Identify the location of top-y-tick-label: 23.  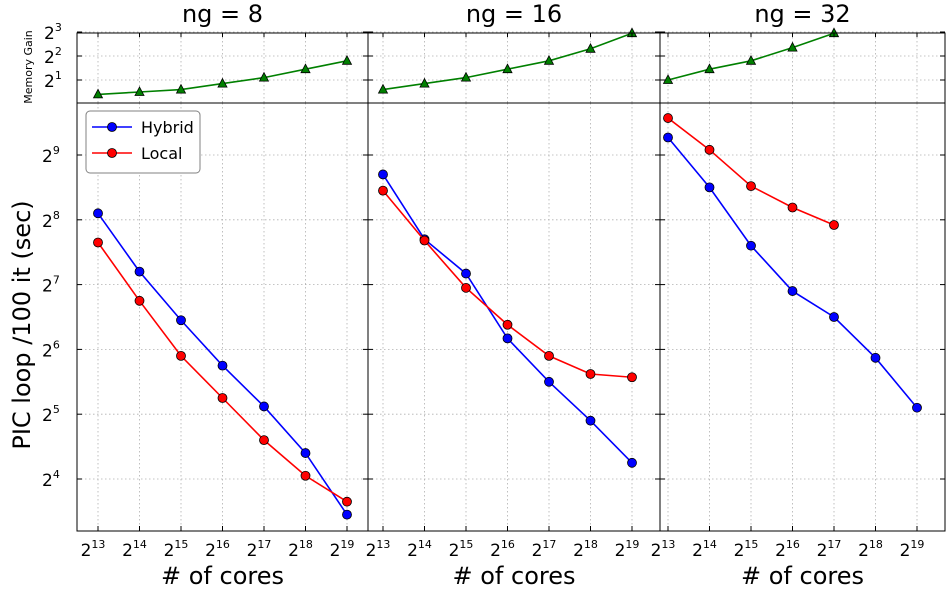
(53, 32).